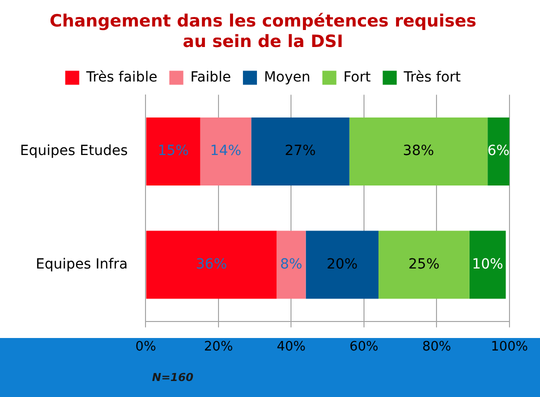 This screenshot has width=540, height=397. Describe the element at coordinates (509, 347) in the screenshot. I see `x-tick-label: 100%` at that location.